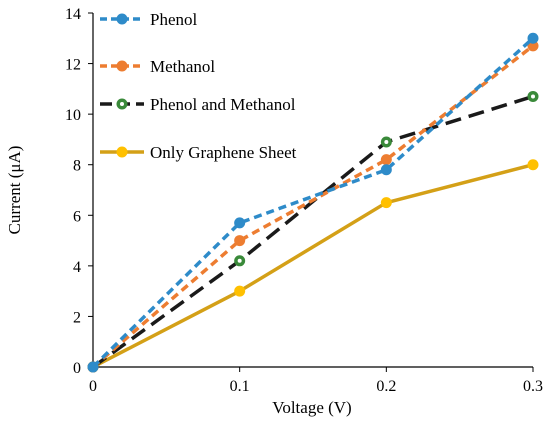  I want to click on y-axis-title: Current (μA), so click(14, 190).